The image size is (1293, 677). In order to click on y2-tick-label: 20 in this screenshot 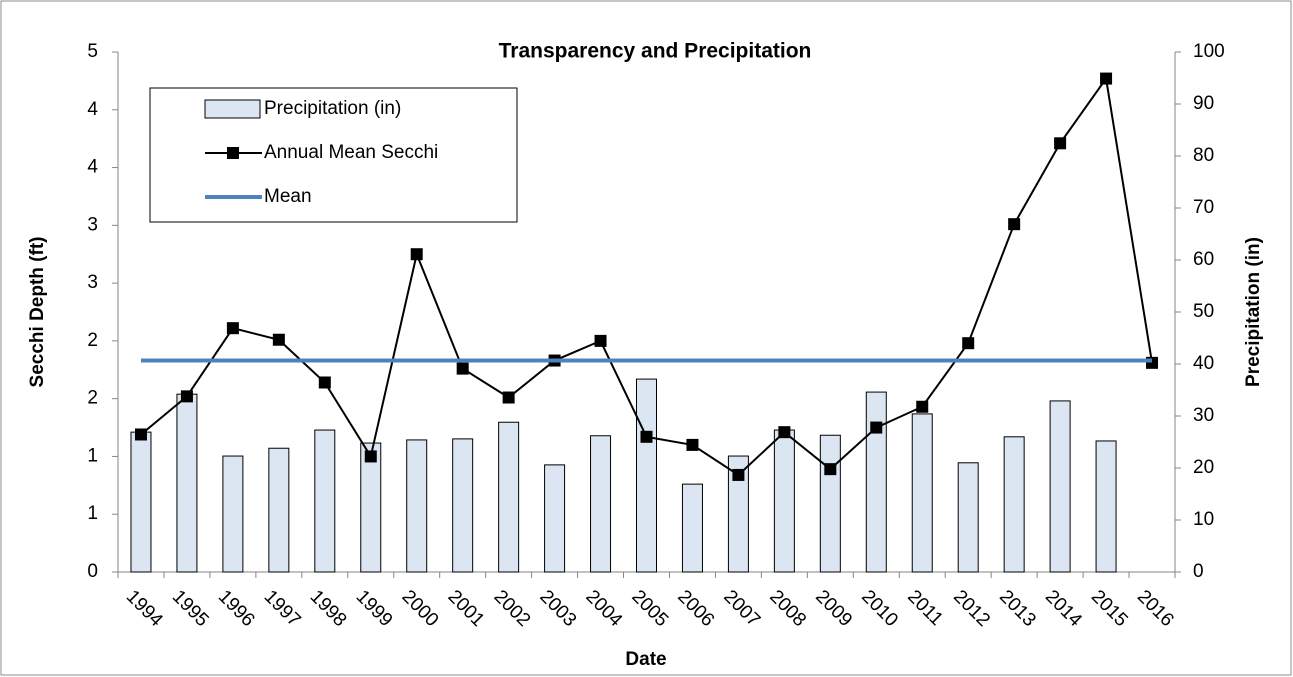, I will do `click(1203, 467)`.